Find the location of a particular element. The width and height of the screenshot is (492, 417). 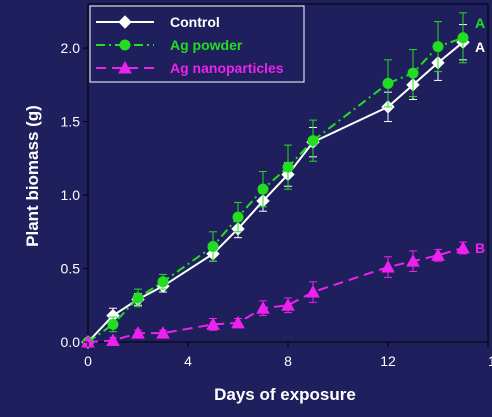

legend: Control Ag powder Ag nanoparticles is located at coordinates (197, 44).